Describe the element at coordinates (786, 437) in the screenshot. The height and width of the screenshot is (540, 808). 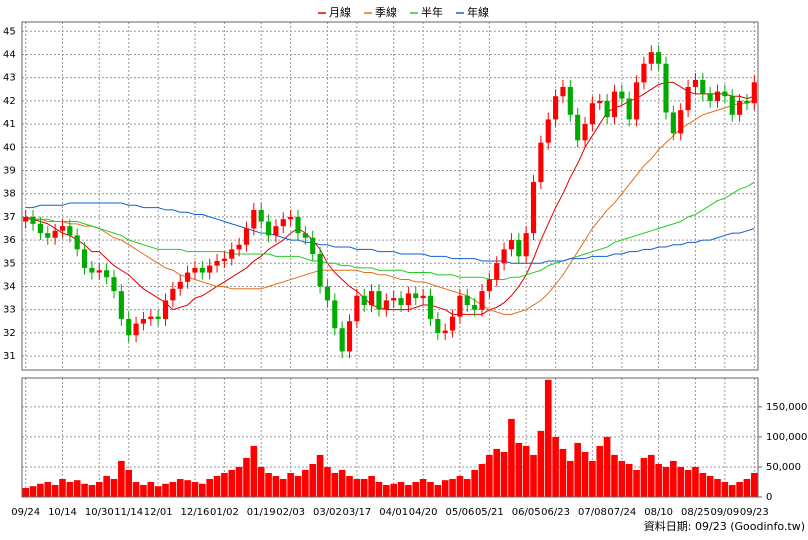
I see `y2-tick-label: 100,000` at that location.